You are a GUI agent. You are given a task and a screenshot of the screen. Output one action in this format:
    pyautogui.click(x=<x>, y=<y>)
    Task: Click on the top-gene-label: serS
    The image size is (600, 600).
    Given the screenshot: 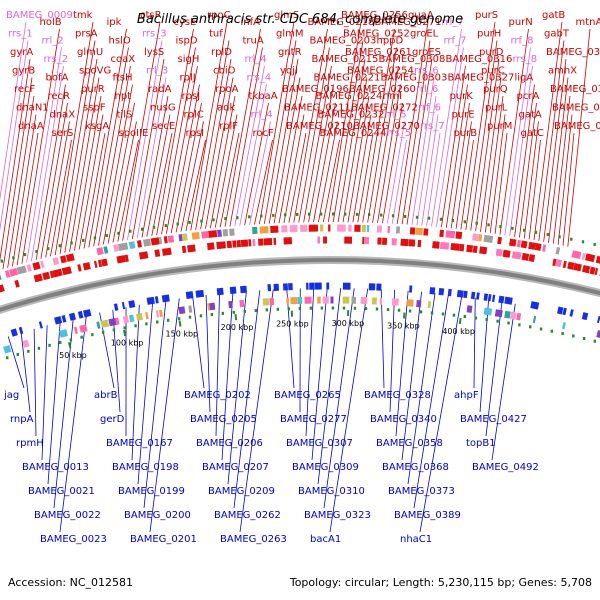 What is the action you would take?
    pyautogui.click(x=63, y=133)
    